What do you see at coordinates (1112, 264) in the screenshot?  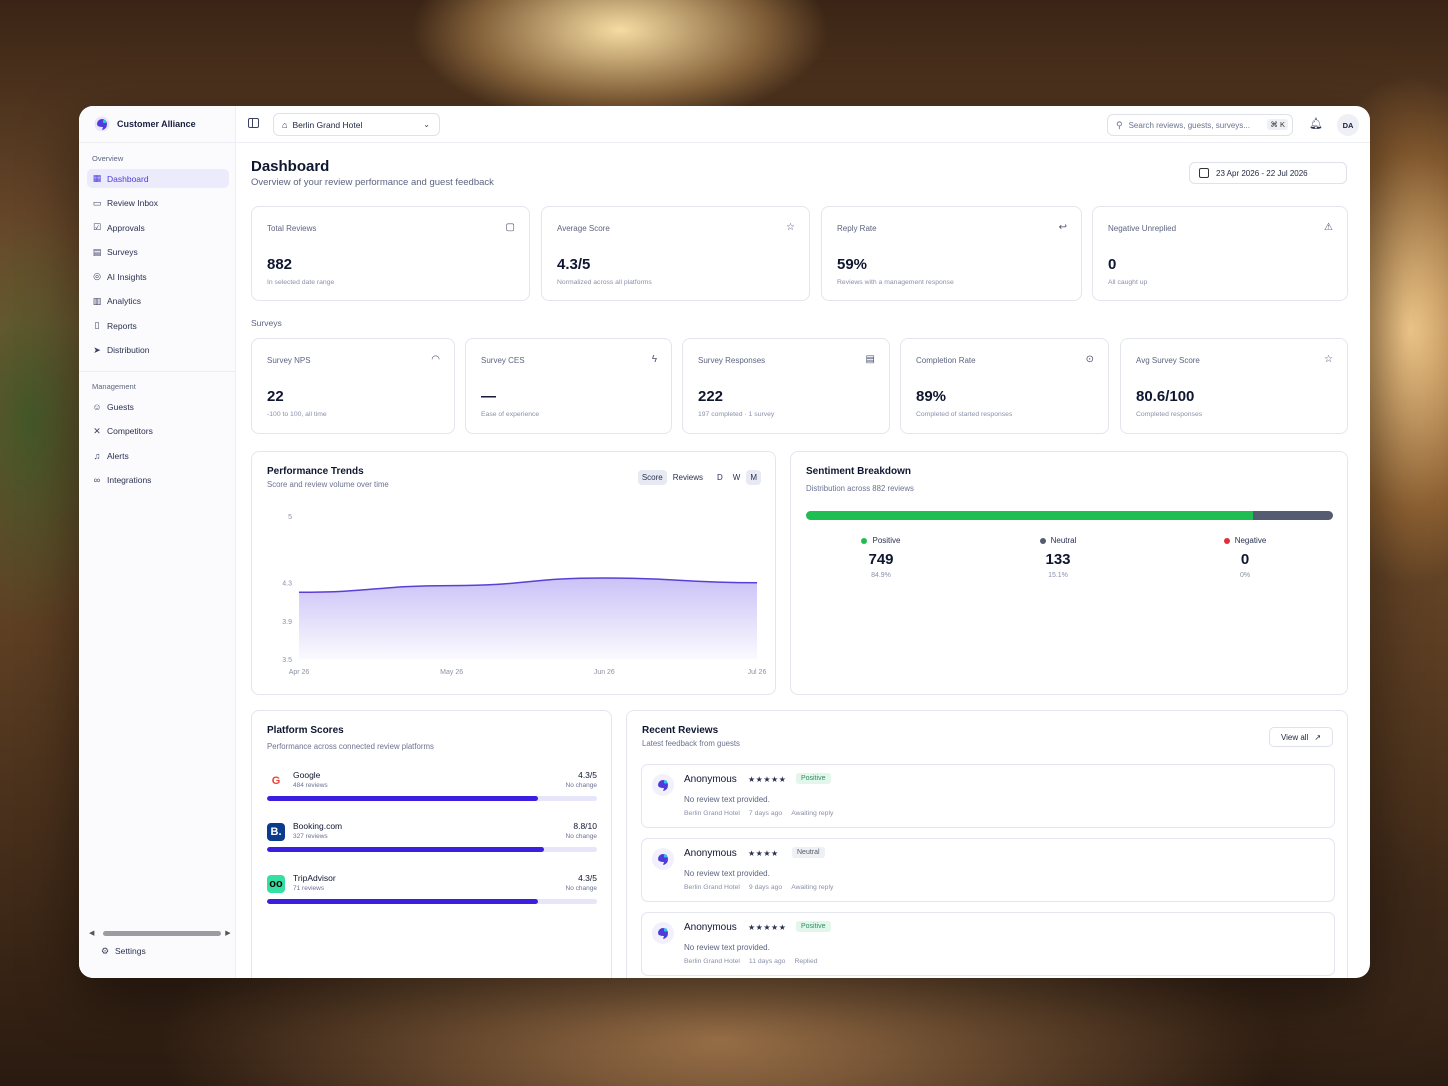 I see `stat-value: 0` at bounding box center [1112, 264].